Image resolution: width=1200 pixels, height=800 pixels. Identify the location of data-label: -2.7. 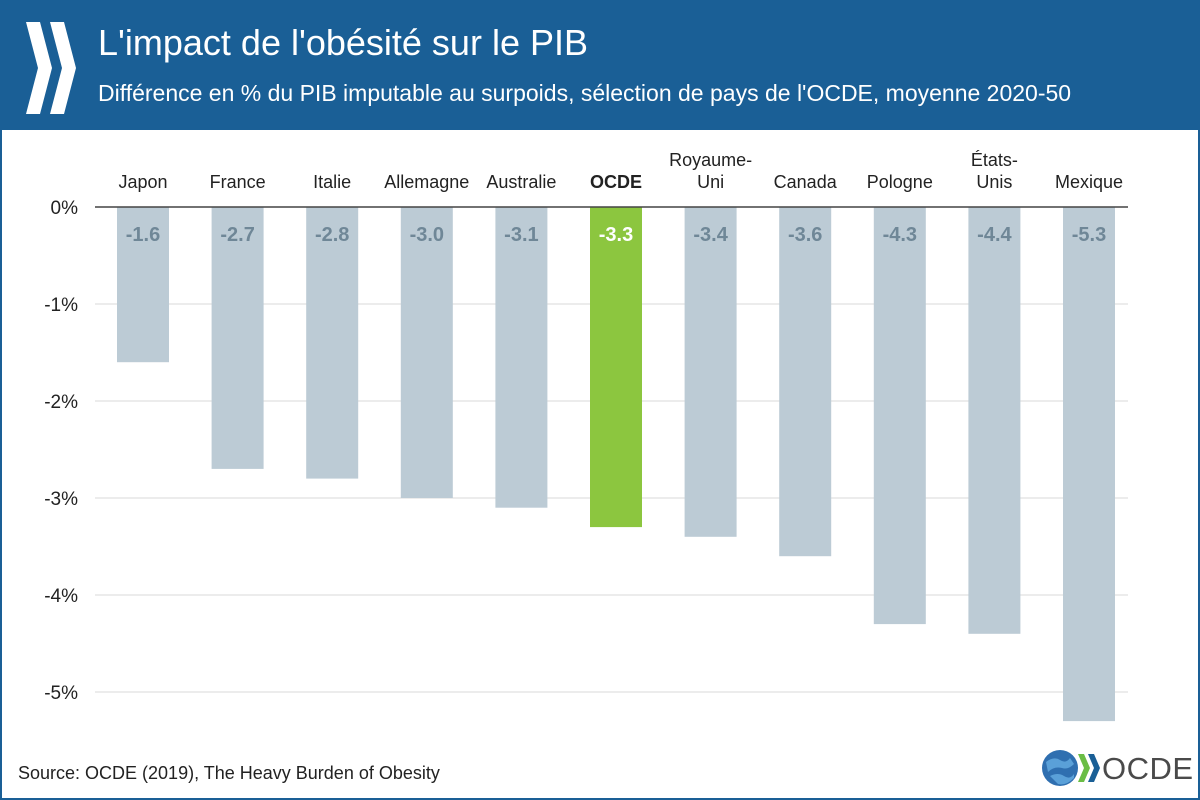
(237, 235).